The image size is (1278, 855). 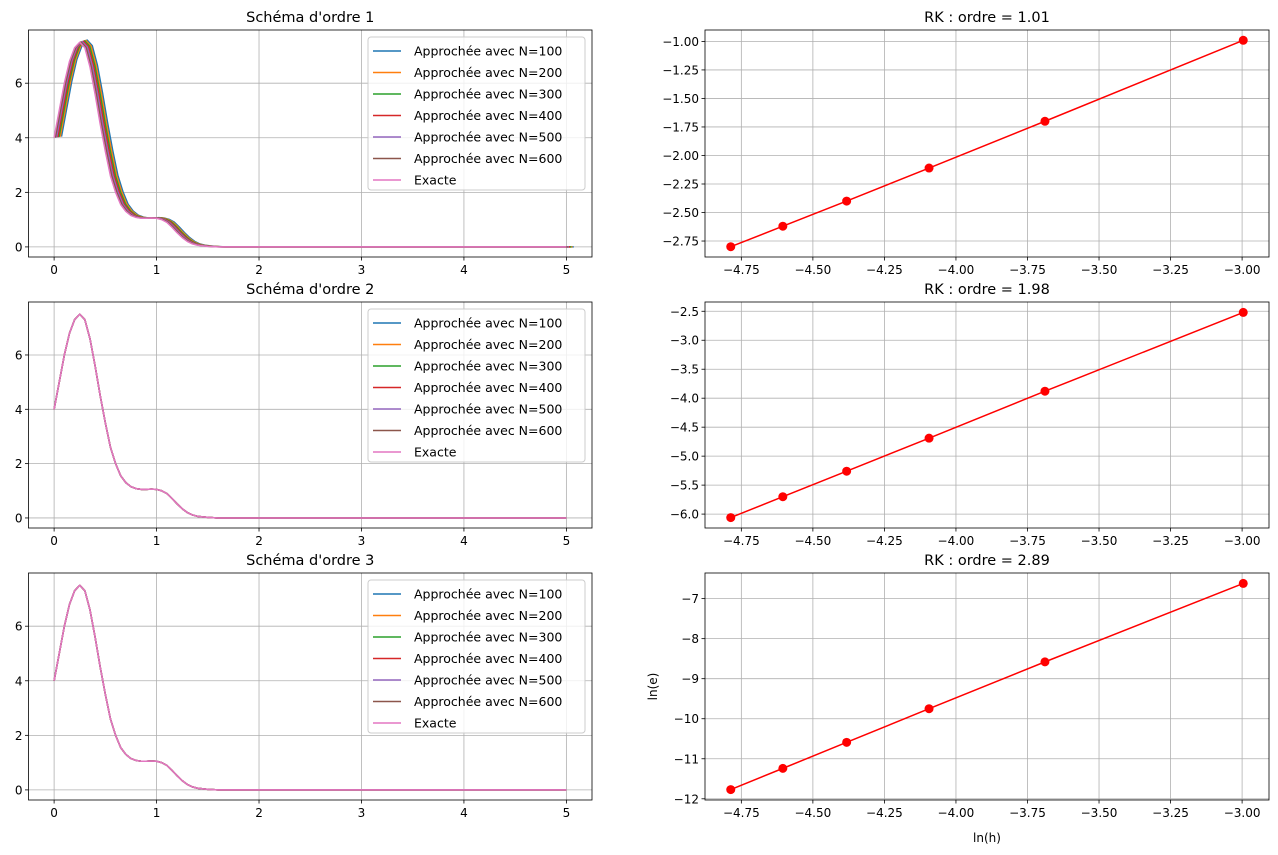 What do you see at coordinates (680, 242) in the screenshot?
I see `y-tick-label: −2.75` at bounding box center [680, 242].